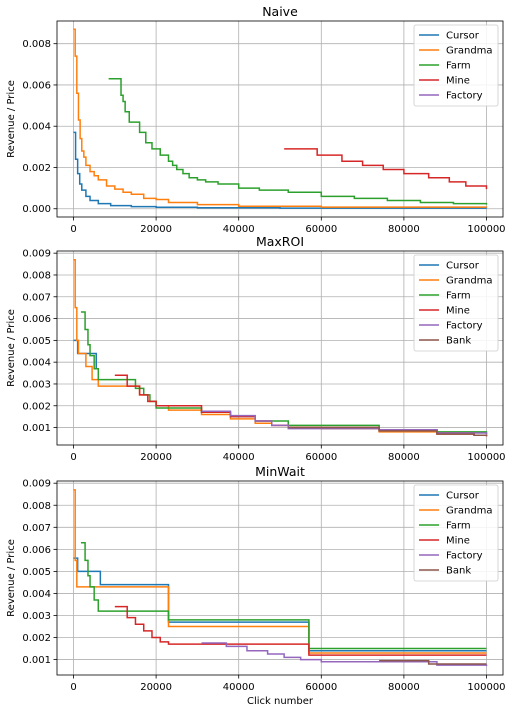 This screenshot has height=713, width=513. What do you see at coordinates (36, 209) in the screenshot?
I see `y-tick-label: 0.000` at bounding box center [36, 209].